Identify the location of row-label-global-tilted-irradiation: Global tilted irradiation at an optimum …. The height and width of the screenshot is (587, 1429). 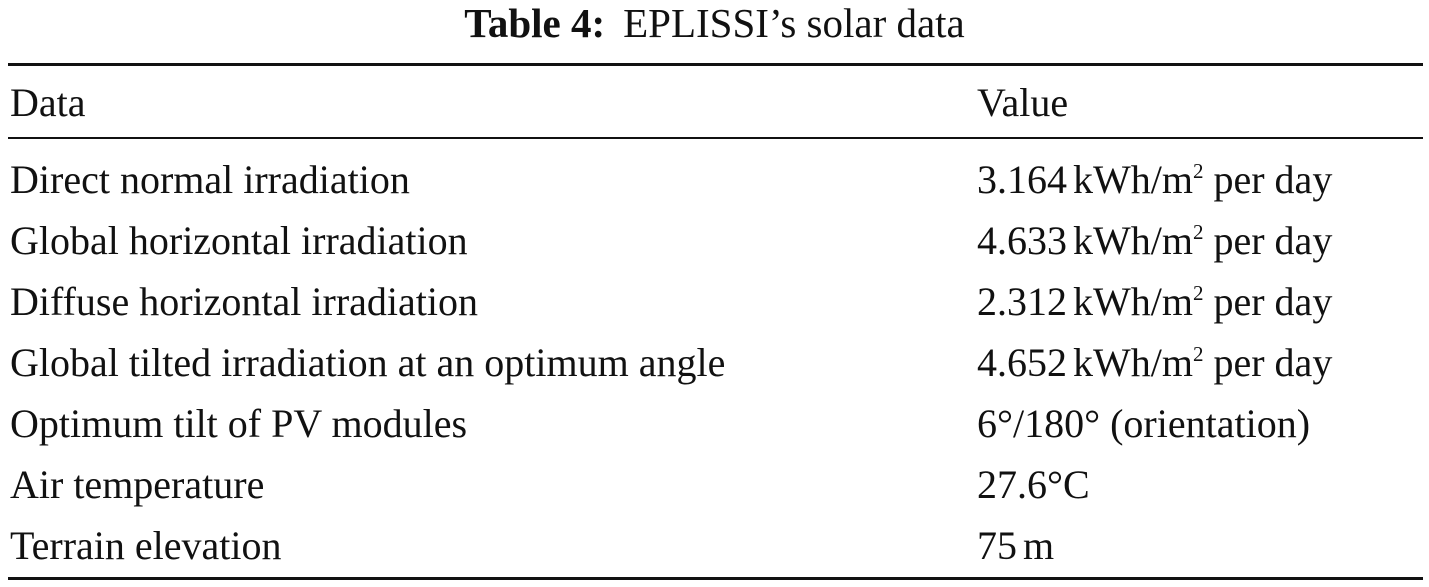
(368, 362).